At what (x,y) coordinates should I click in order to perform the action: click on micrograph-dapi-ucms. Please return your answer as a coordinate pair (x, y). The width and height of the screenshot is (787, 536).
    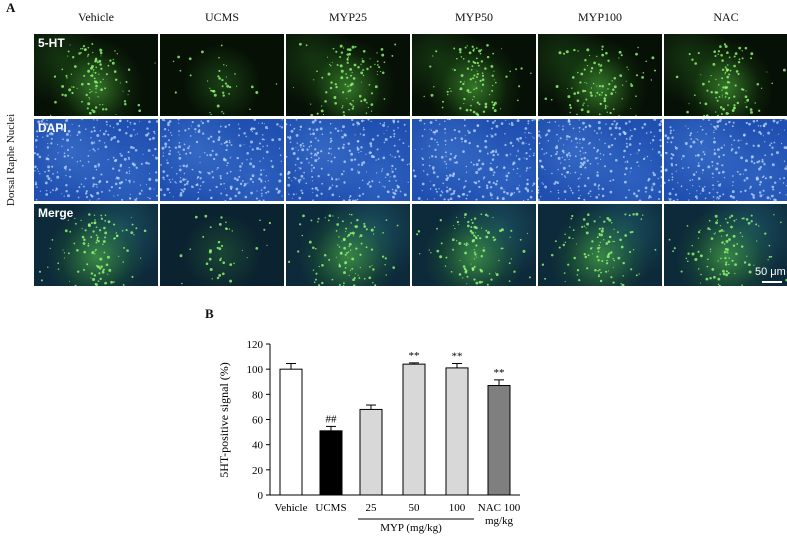
    Looking at the image, I should click on (222, 160).